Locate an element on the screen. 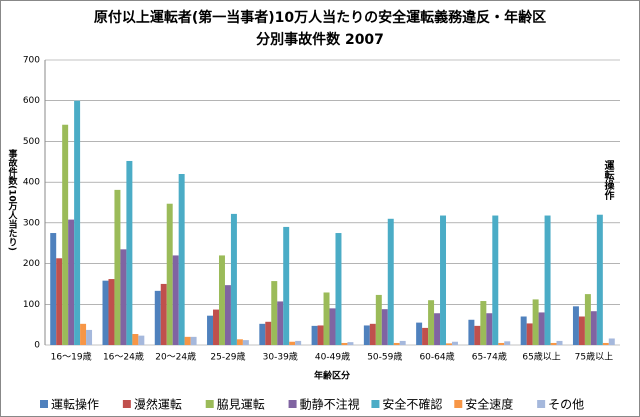 This screenshot has height=417, width=640. x-axis-label: 年齢区分 is located at coordinates (332, 376).